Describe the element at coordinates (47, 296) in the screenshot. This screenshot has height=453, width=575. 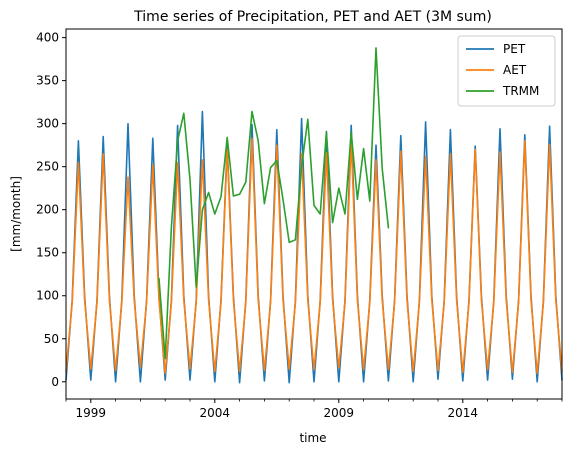
I see `y-tick-label: 100` at that location.